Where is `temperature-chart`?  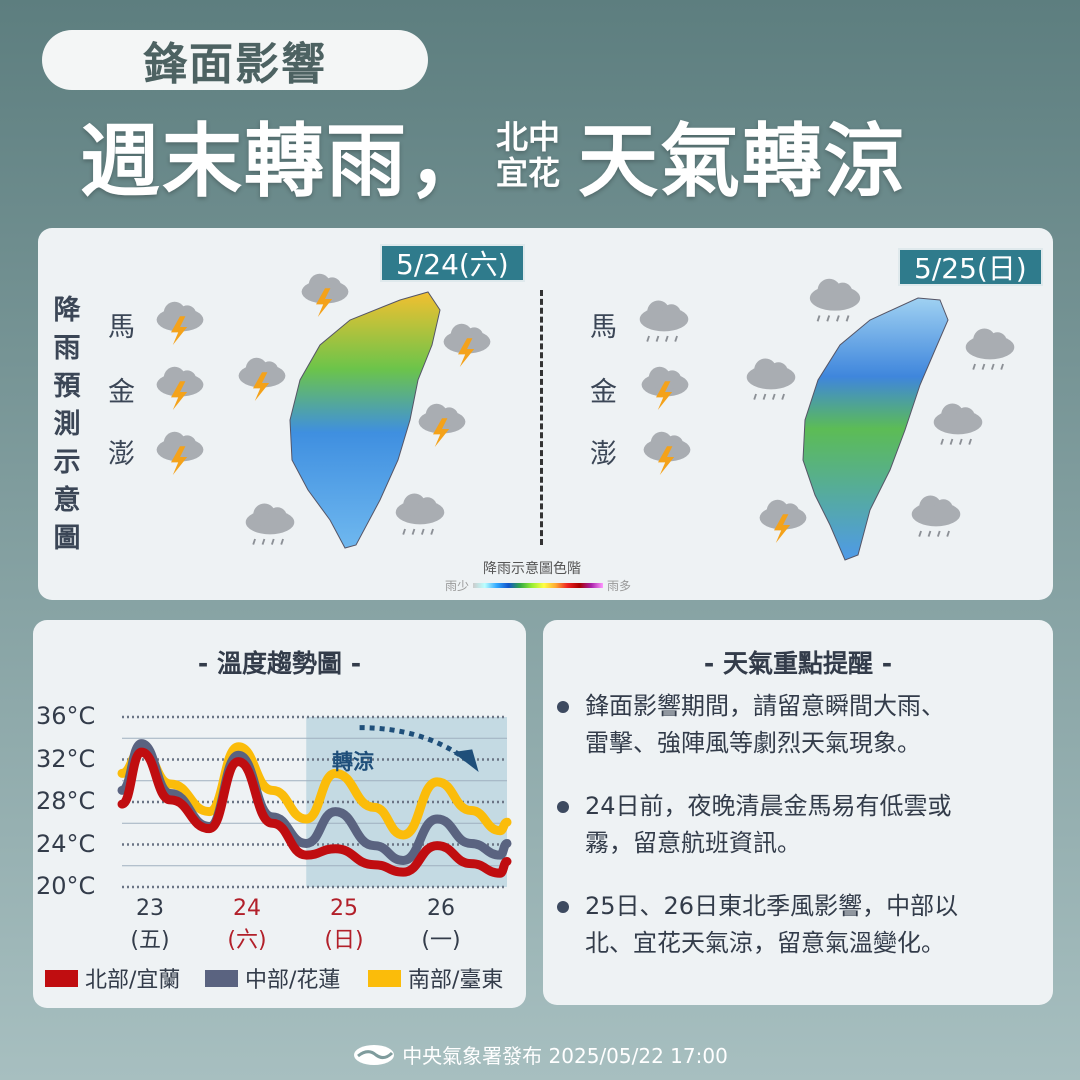 temperature-chart is located at coordinates (314, 802).